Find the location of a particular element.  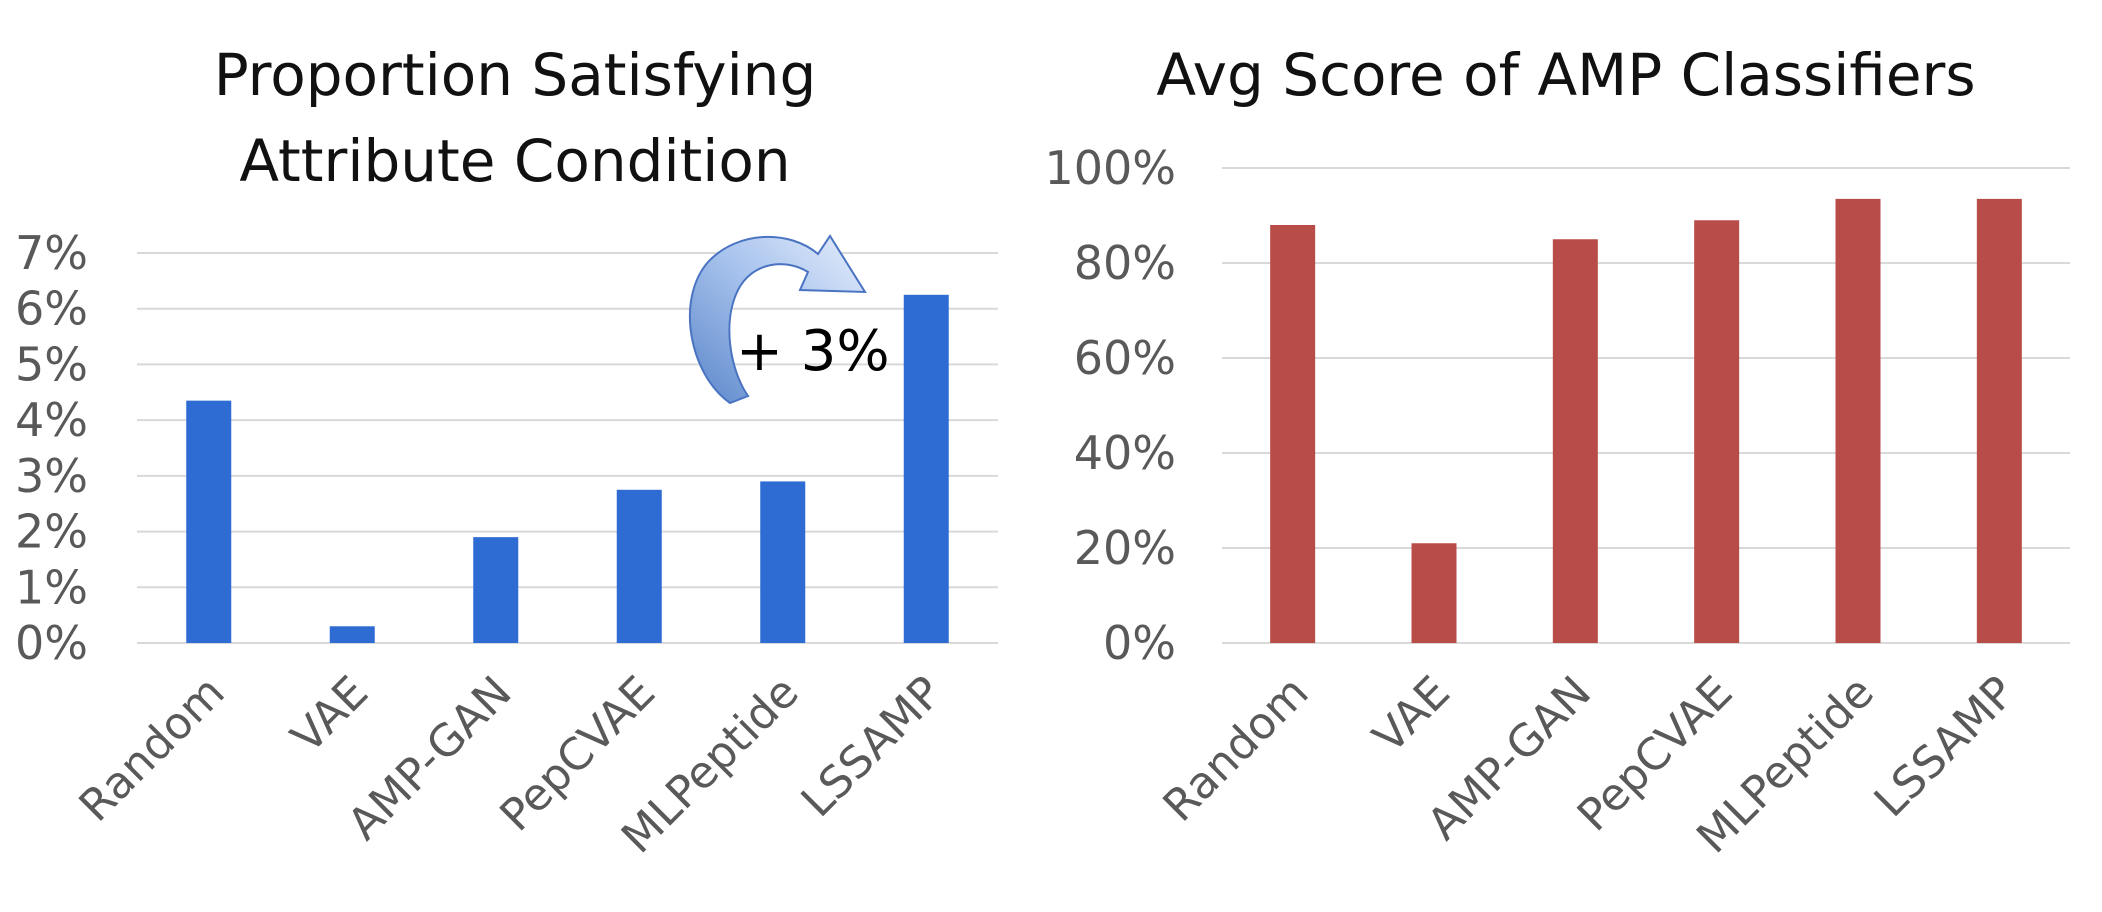

y-tick-label: 40% is located at coordinates (1125, 453).